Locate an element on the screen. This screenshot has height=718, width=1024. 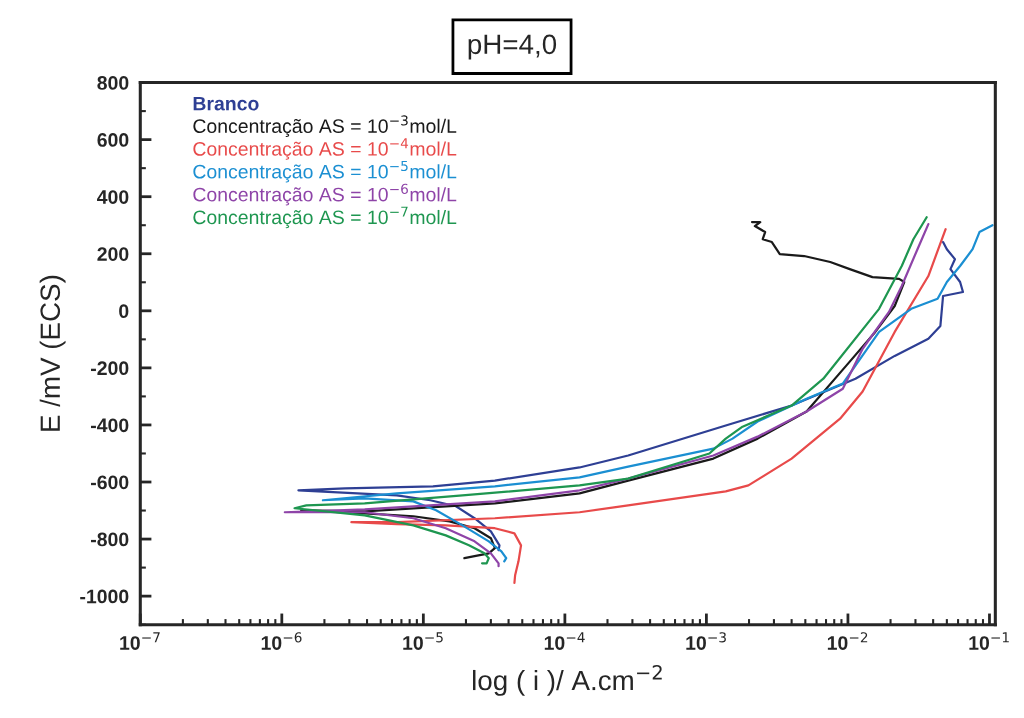
text: Concentração AS = 10$^{−5}$mol/L is located at coordinates (325, 171).